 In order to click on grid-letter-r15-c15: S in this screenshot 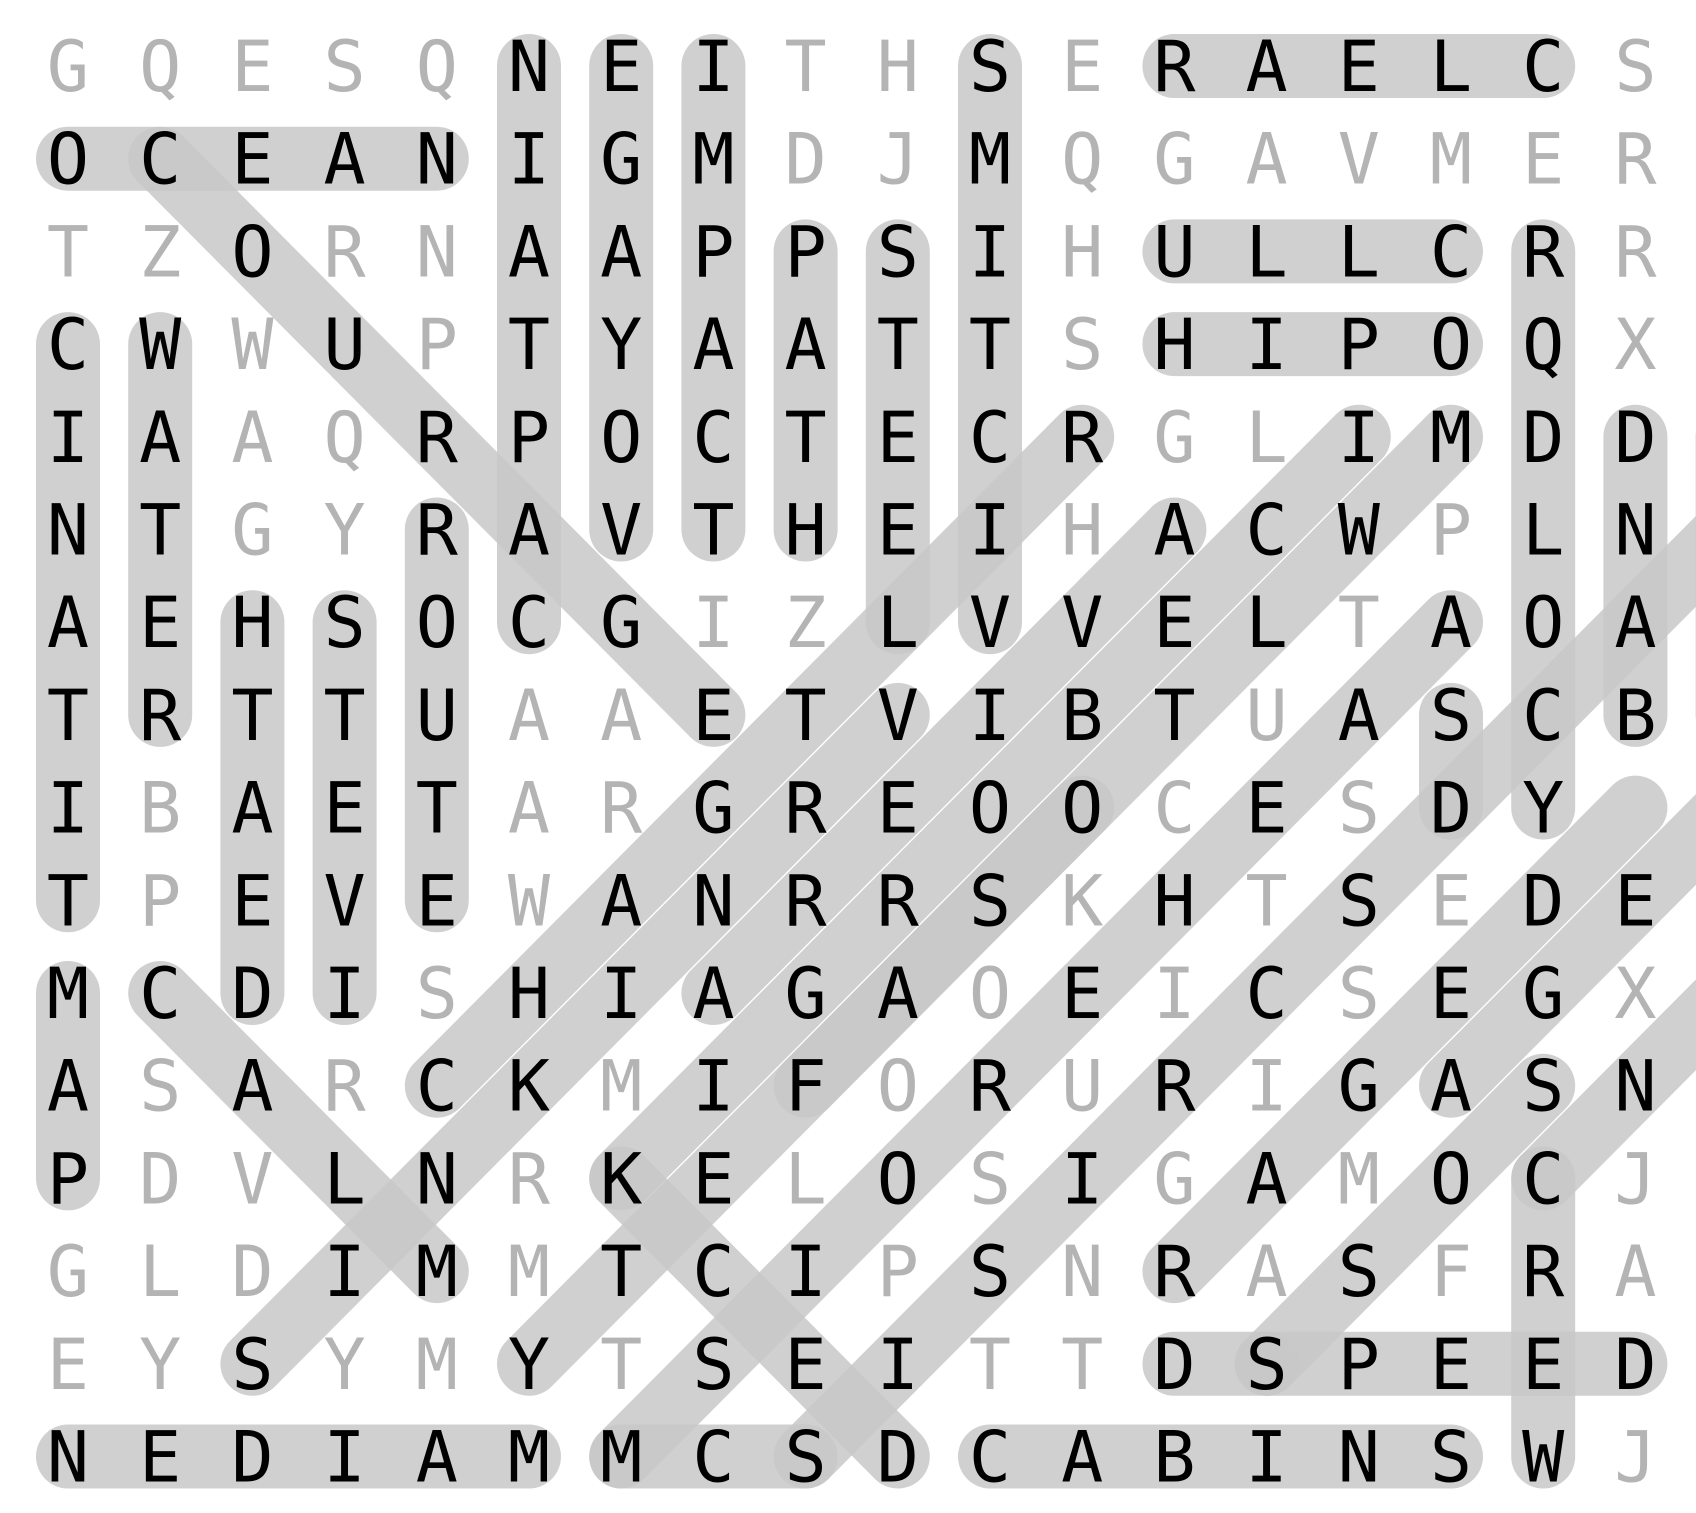, I will do `click(1451, 1458)`.